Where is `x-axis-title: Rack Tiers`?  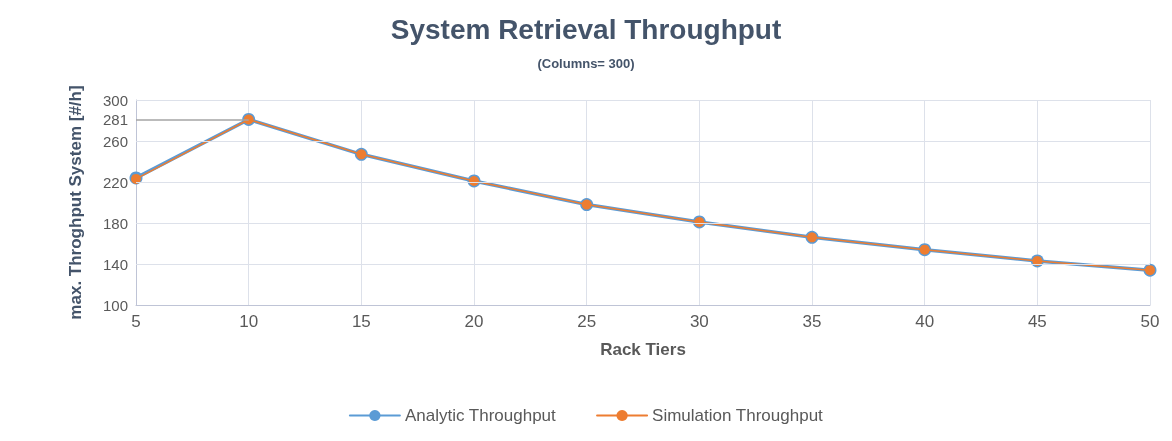
x-axis-title: Rack Tiers is located at coordinates (643, 349).